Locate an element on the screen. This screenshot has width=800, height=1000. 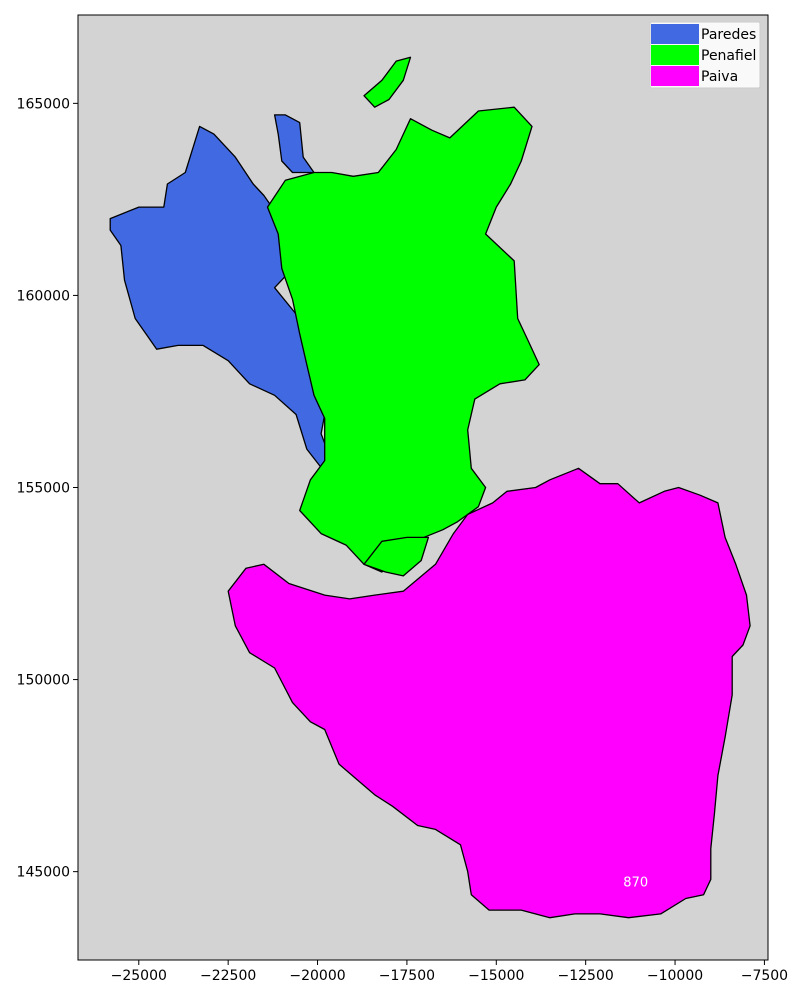
legend-swatch-paredes is located at coordinates (675, 34).